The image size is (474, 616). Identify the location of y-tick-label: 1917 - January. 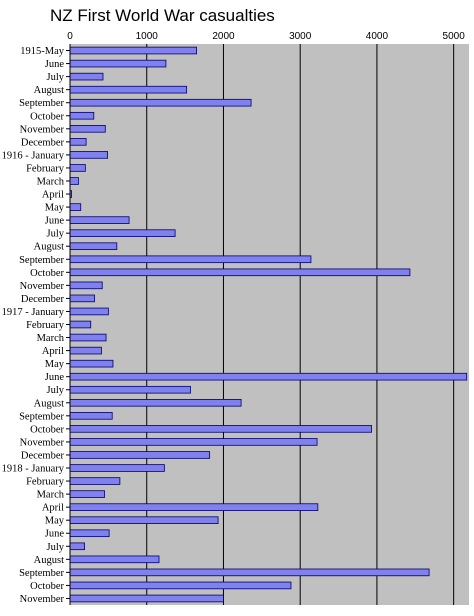
(33, 312).